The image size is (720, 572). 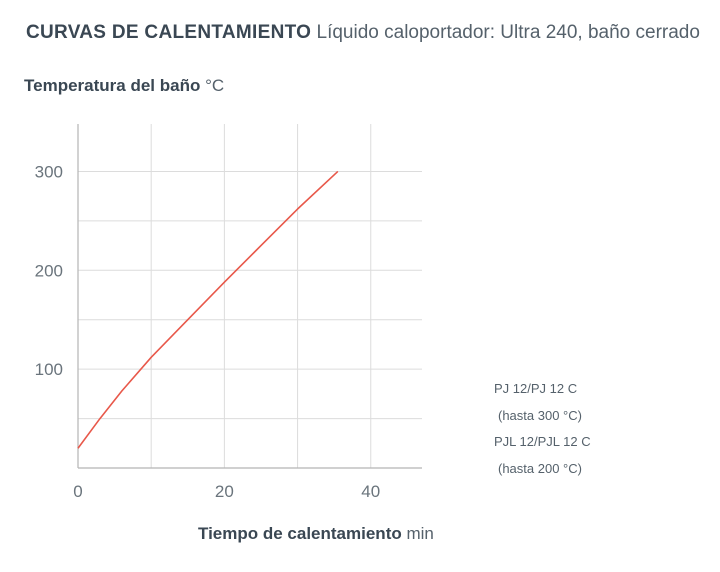 I want to click on y-tick-label: 300, so click(x=49, y=171).